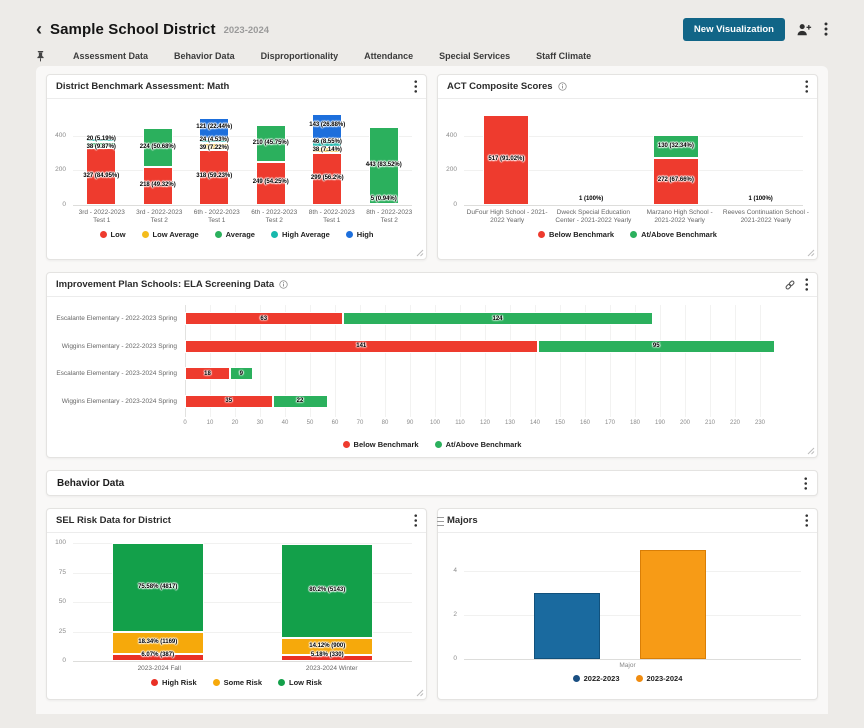 The height and width of the screenshot is (728, 864). What do you see at coordinates (634, 423) in the screenshot?
I see `x-axis-tick: 180` at bounding box center [634, 423].